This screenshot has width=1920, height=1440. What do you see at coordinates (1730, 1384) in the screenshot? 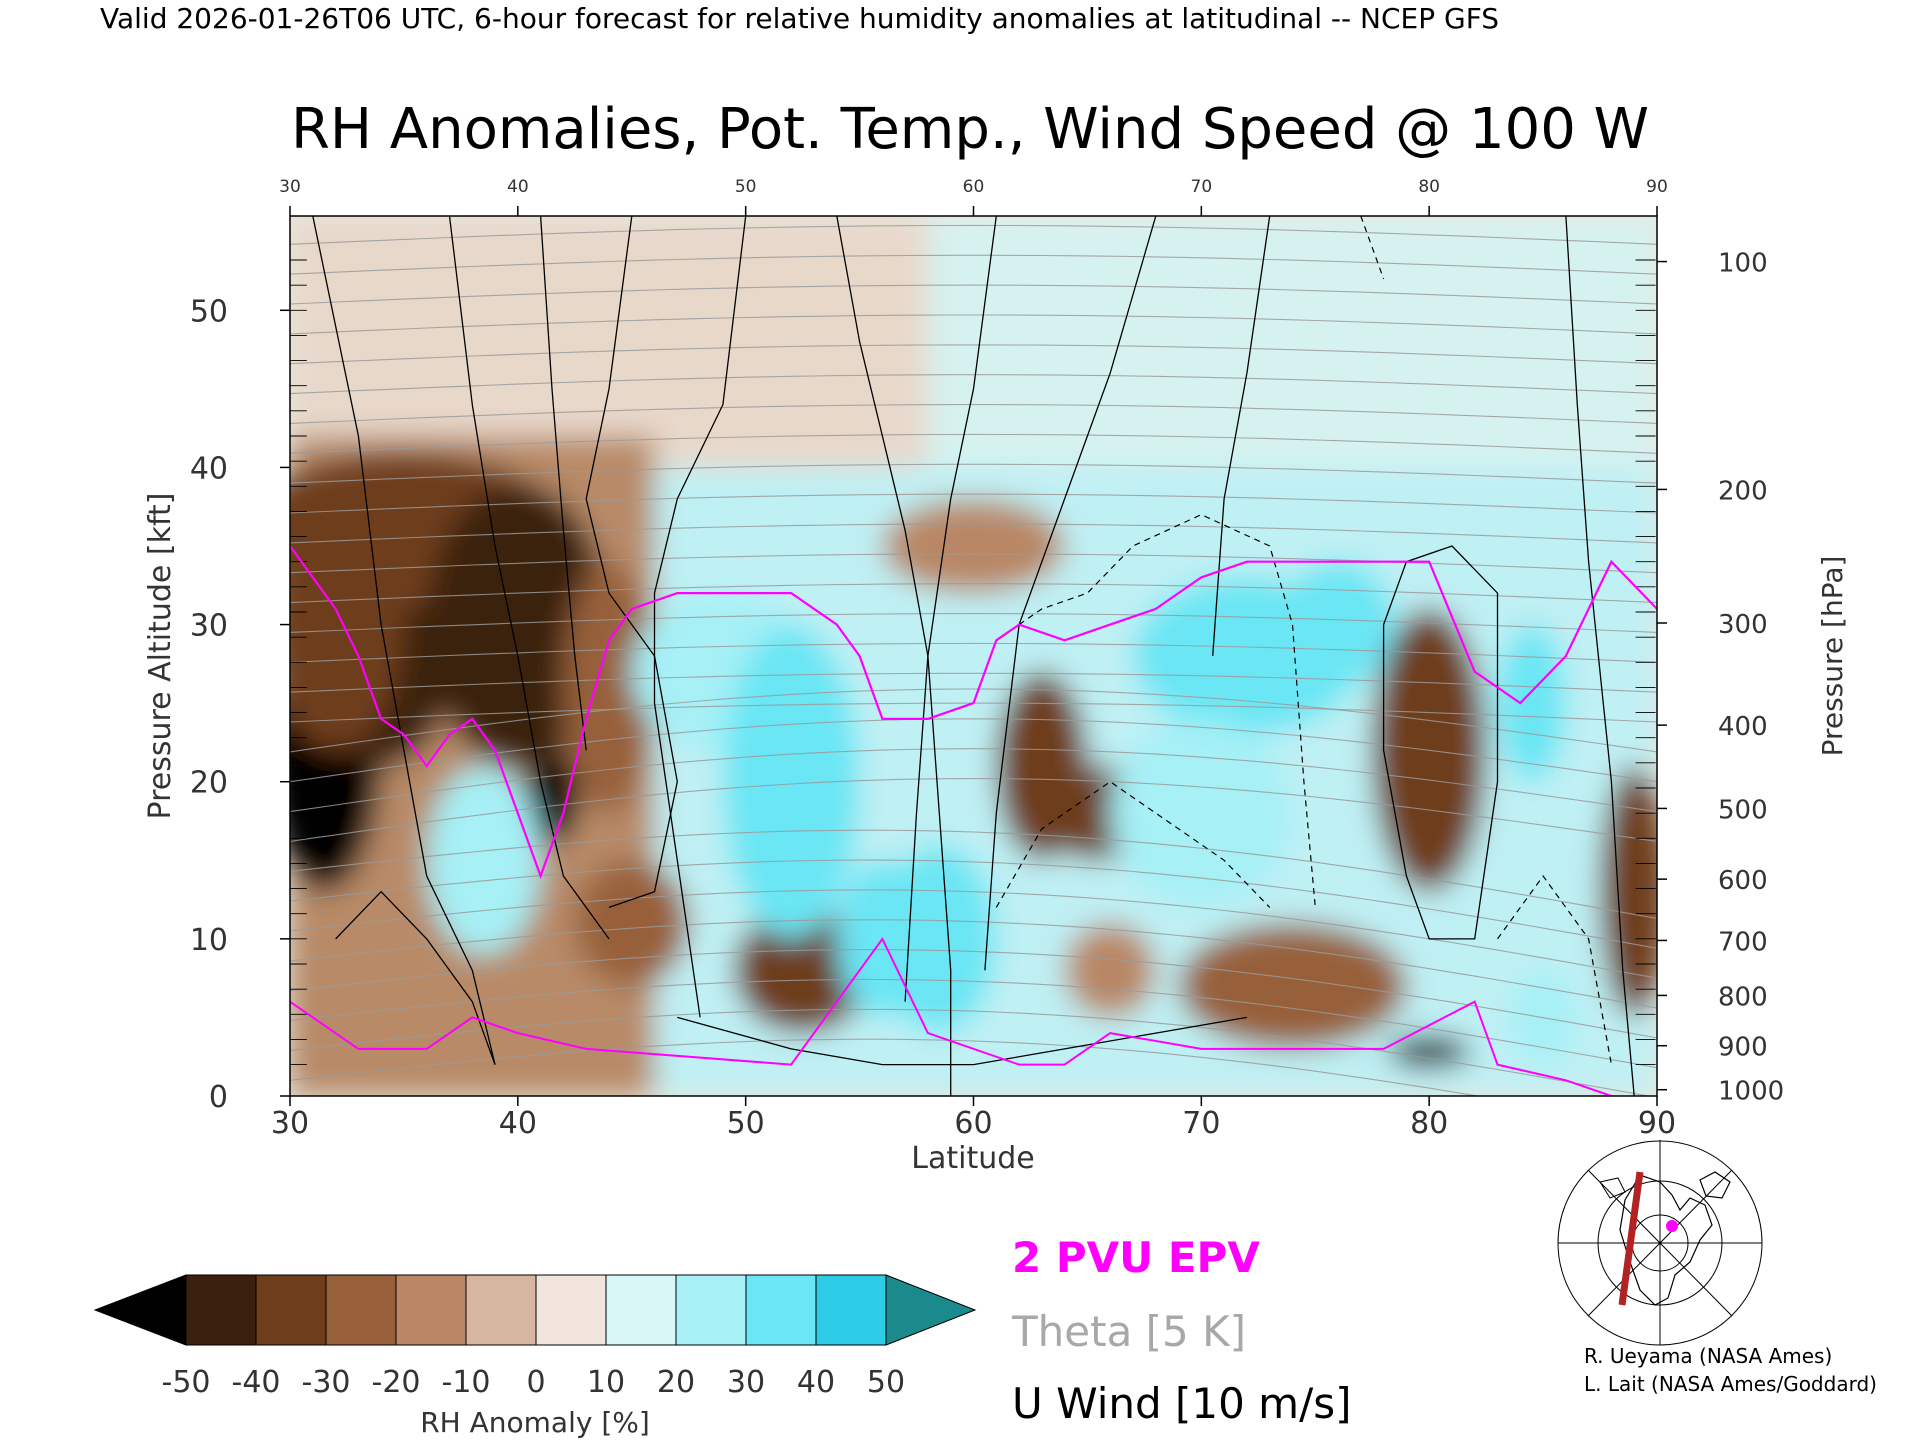
I see `credit-line-2: L. Lait (NASA Ames/Goddard)` at bounding box center [1730, 1384].